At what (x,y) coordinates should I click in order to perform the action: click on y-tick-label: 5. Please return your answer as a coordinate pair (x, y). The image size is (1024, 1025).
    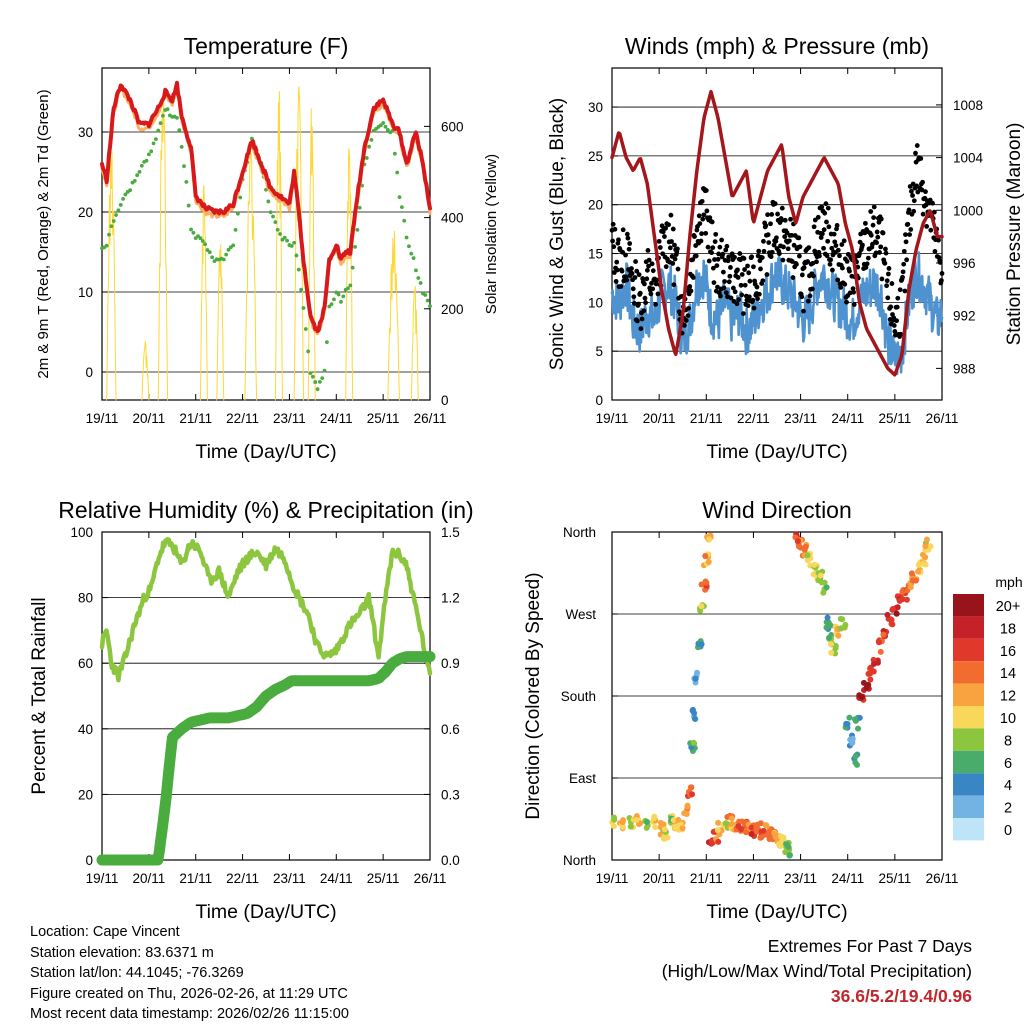
    Looking at the image, I should click on (599, 351).